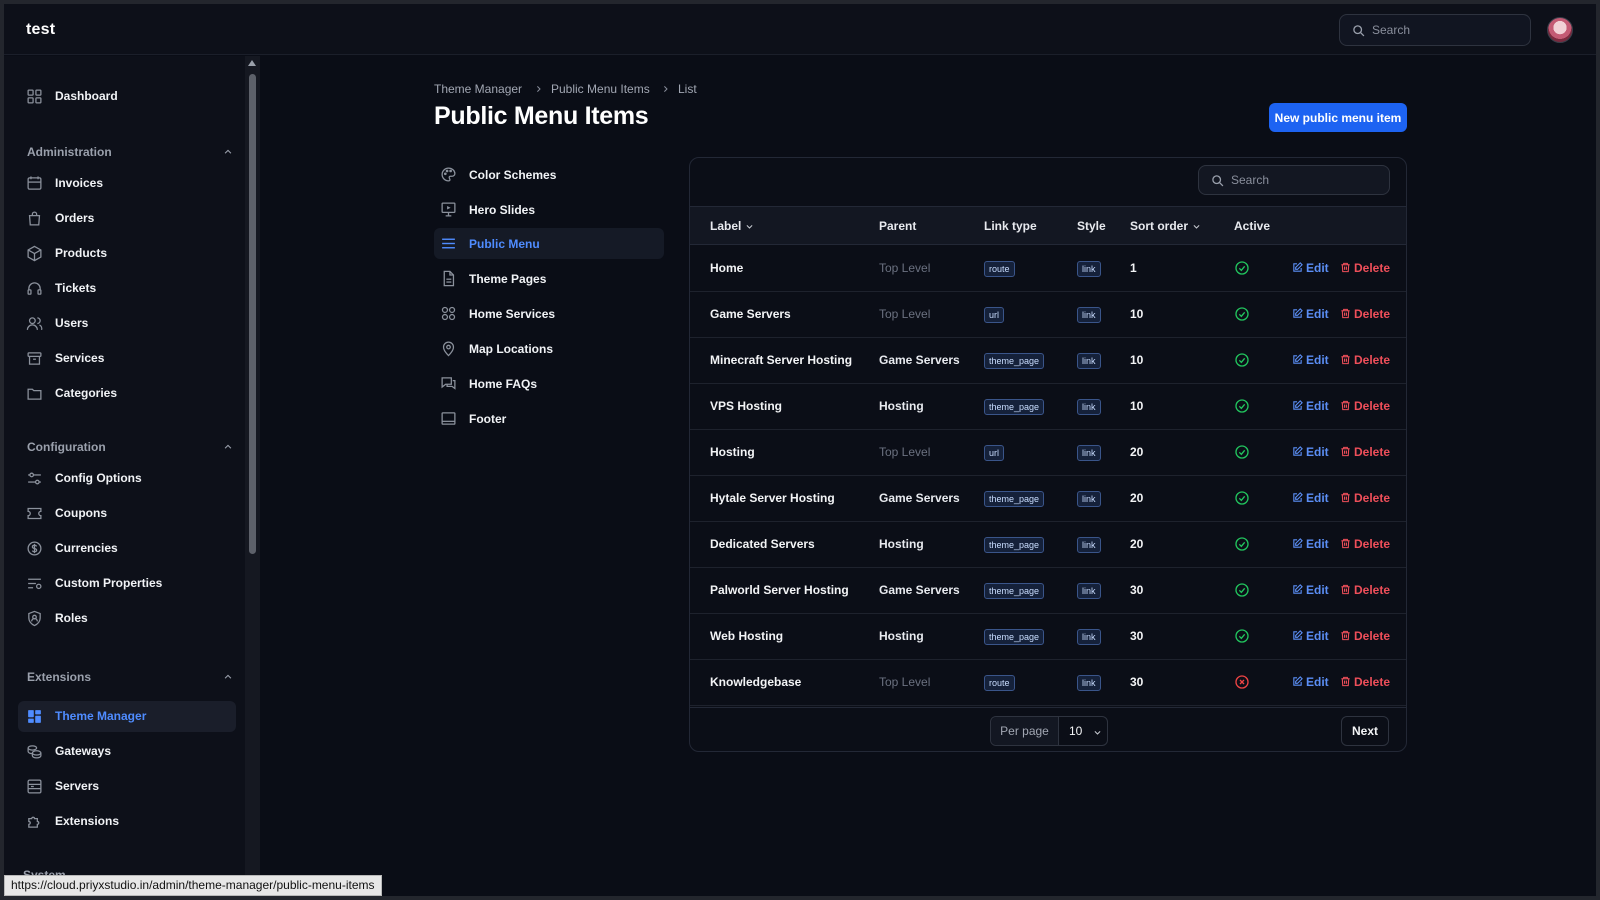  Describe the element at coordinates (1049, 731) in the screenshot. I see `per-page-select: Per page 10` at that location.